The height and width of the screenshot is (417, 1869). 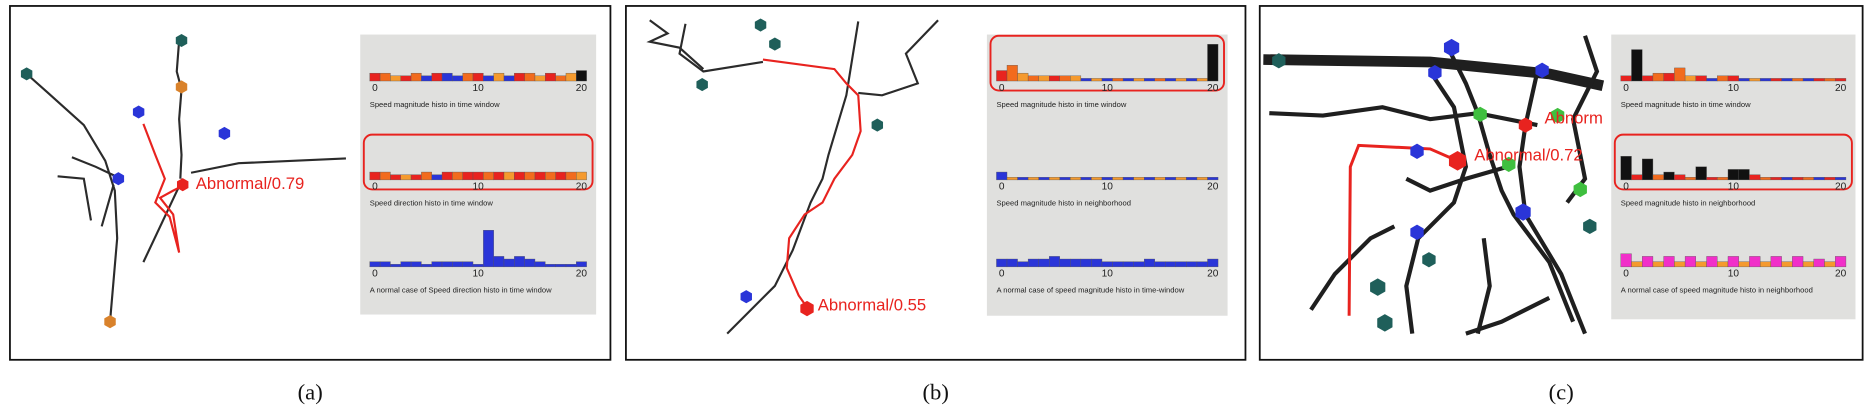 What do you see at coordinates (432, 203) in the screenshot?
I see `histogram-caption: Speed direction histo in time window` at bounding box center [432, 203].